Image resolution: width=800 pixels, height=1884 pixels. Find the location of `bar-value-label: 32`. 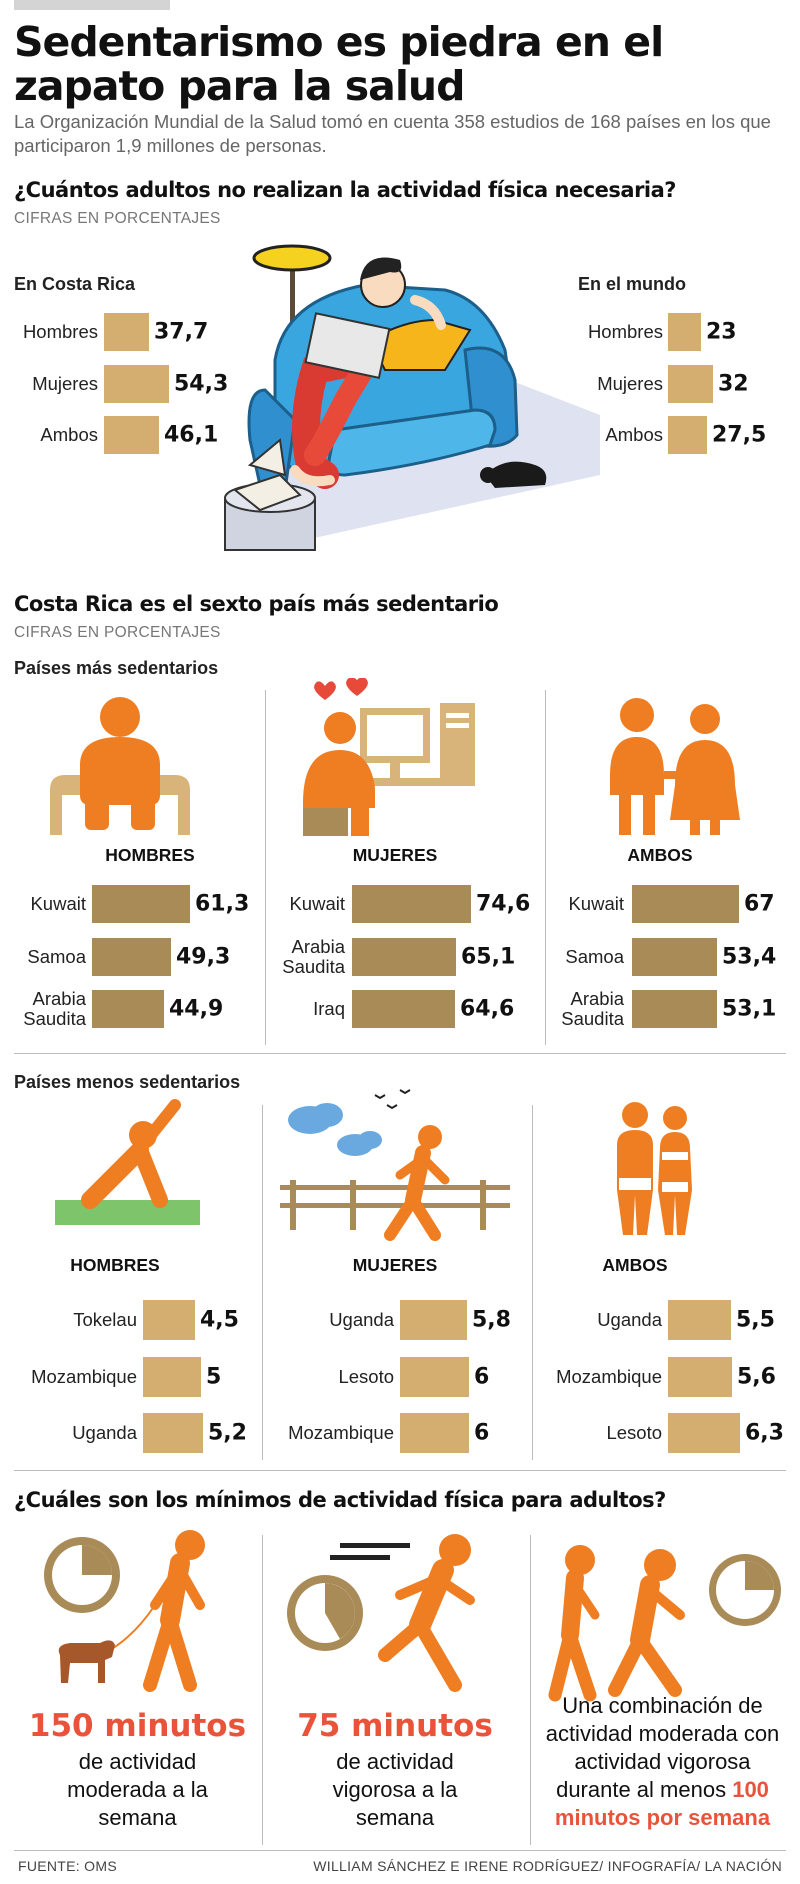

bar-value-label: 32 is located at coordinates (733, 384).